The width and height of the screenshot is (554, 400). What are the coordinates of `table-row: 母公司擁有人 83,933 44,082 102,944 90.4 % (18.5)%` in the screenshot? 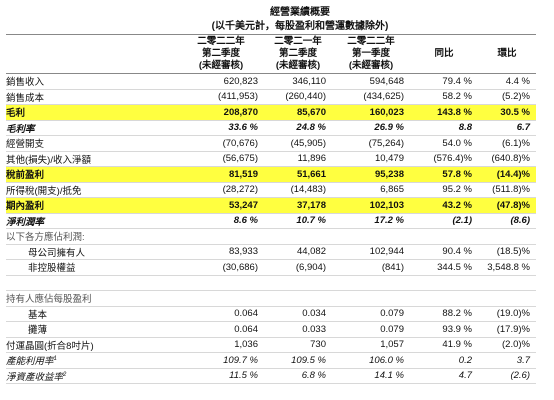 It's located at (271, 252).